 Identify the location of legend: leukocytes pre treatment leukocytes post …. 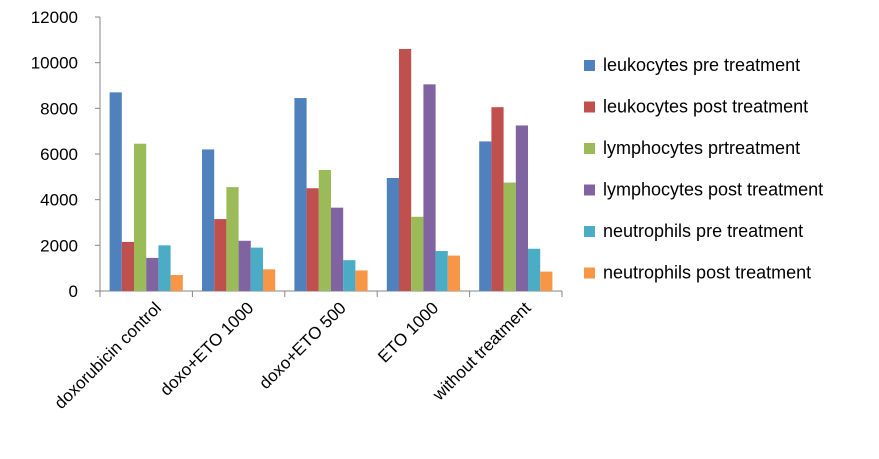
(703, 169).